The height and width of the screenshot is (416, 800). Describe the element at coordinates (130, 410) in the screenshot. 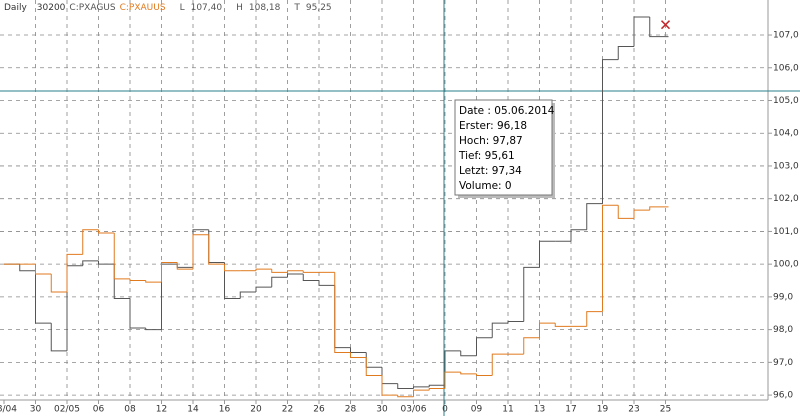

I see `x-tick-label: 08` at that location.